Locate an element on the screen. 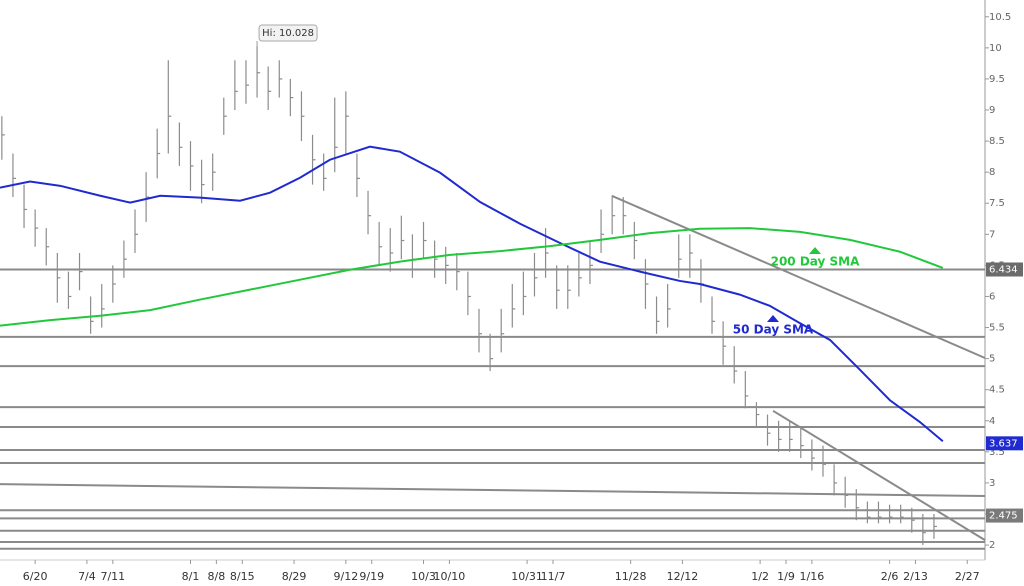 The height and width of the screenshot is (586, 1024). x-tick-label: 8/1 is located at coordinates (191, 576).